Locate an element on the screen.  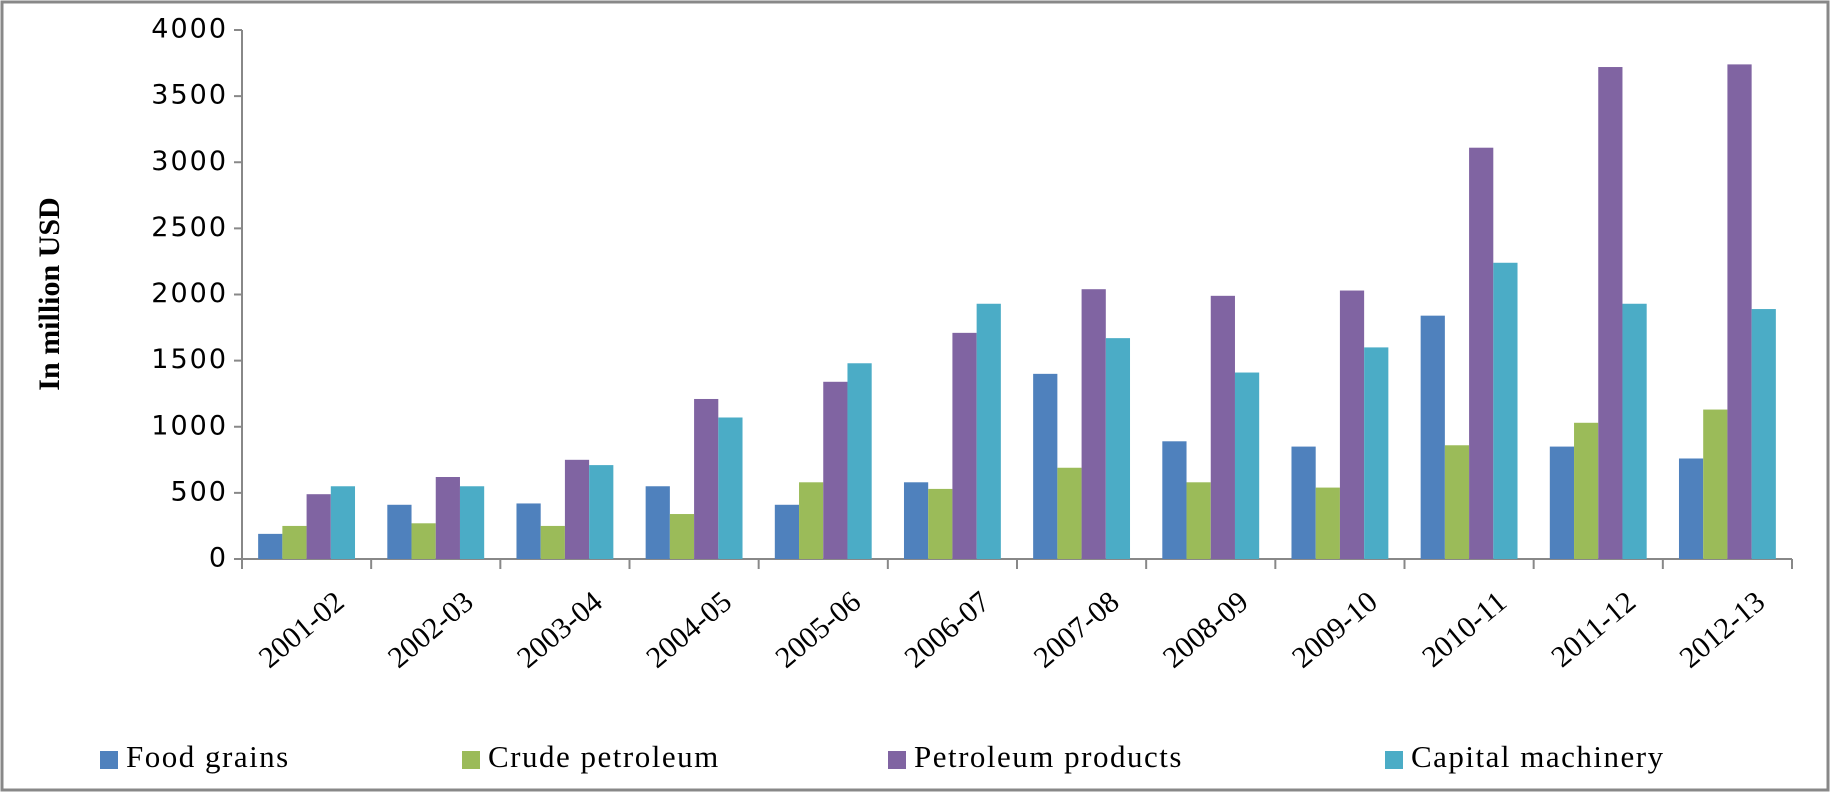
y-tick-label: 3500 is located at coordinates (189, 95).